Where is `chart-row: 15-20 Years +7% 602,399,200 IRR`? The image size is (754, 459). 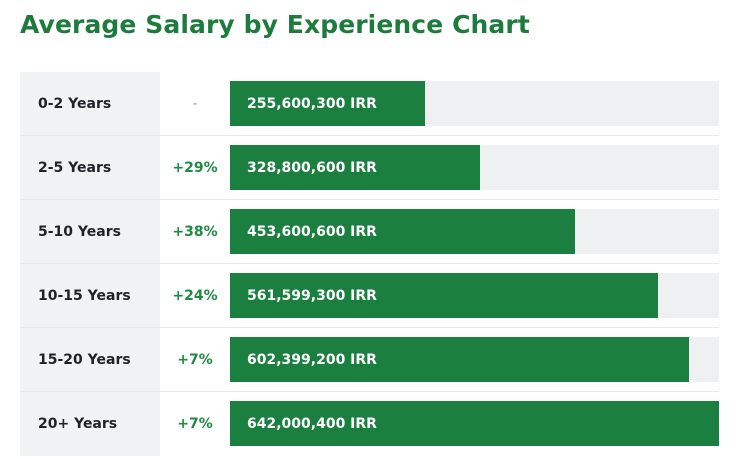
chart-row: 15-20 Years +7% 602,399,200 IRR is located at coordinates (369, 360).